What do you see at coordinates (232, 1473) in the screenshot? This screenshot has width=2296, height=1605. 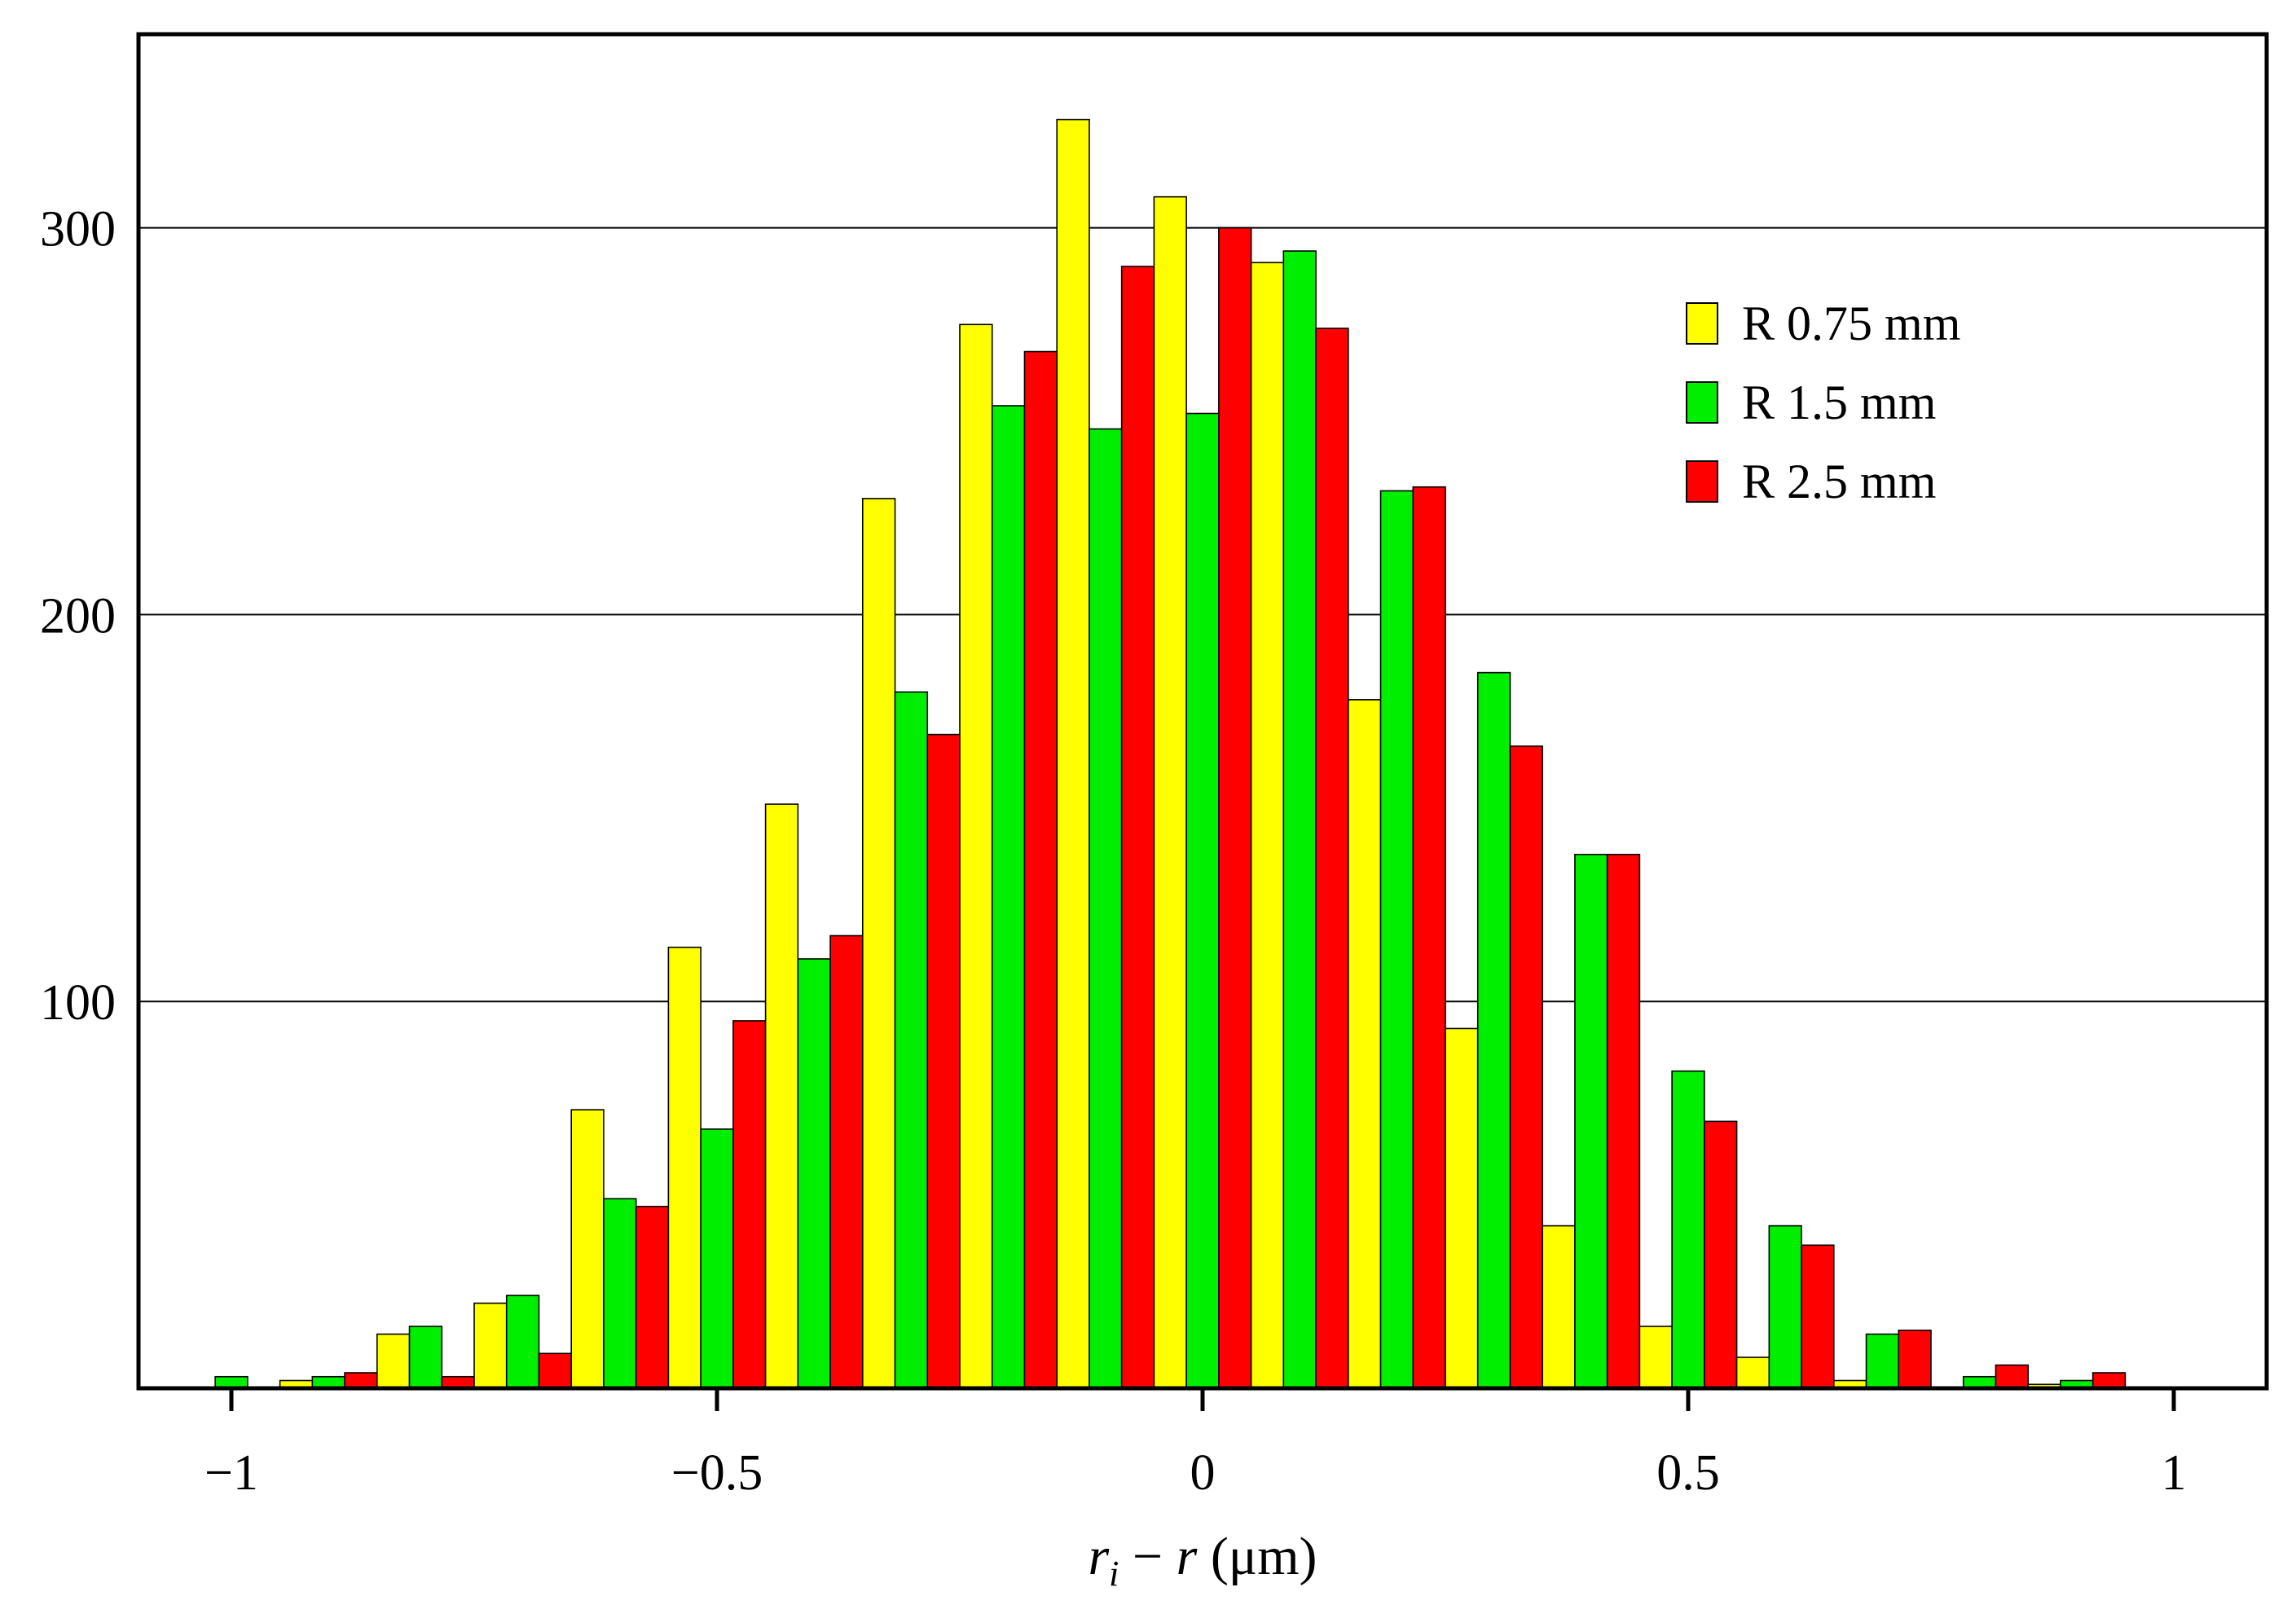 I see `x-tick-label: −1` at bounding box center [232, 1473].